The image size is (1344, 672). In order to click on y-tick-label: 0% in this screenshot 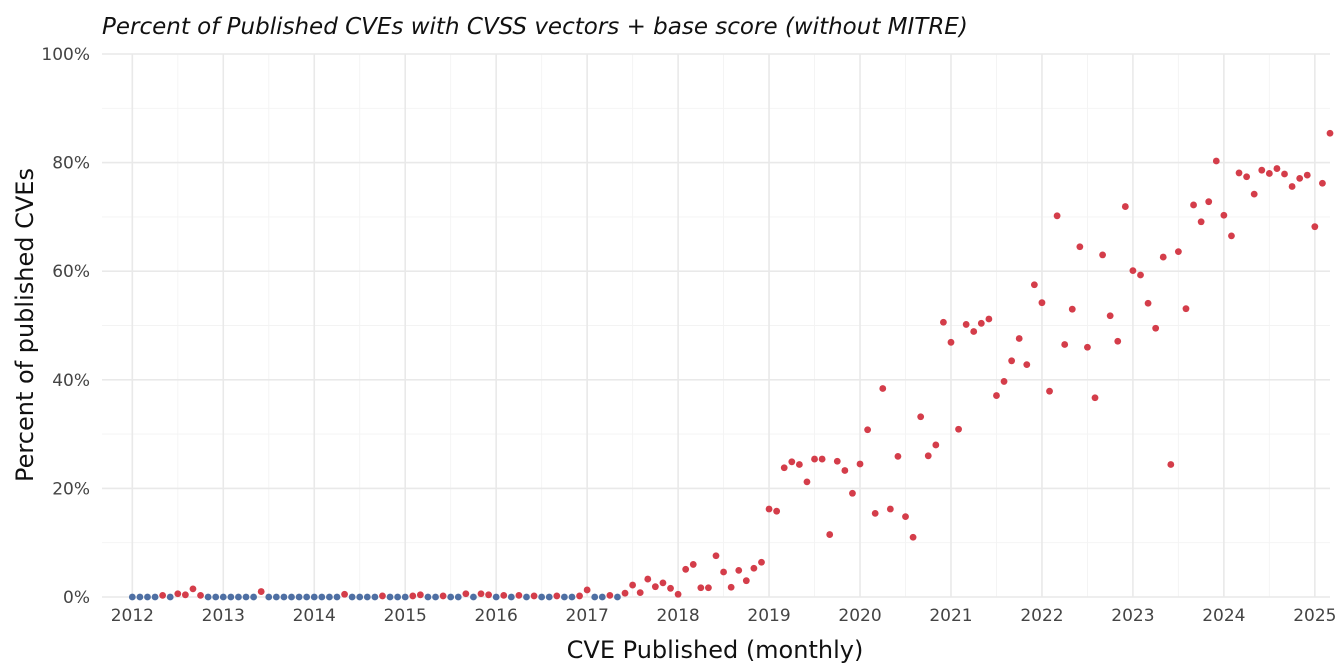, I will do `click(76, 598)`.